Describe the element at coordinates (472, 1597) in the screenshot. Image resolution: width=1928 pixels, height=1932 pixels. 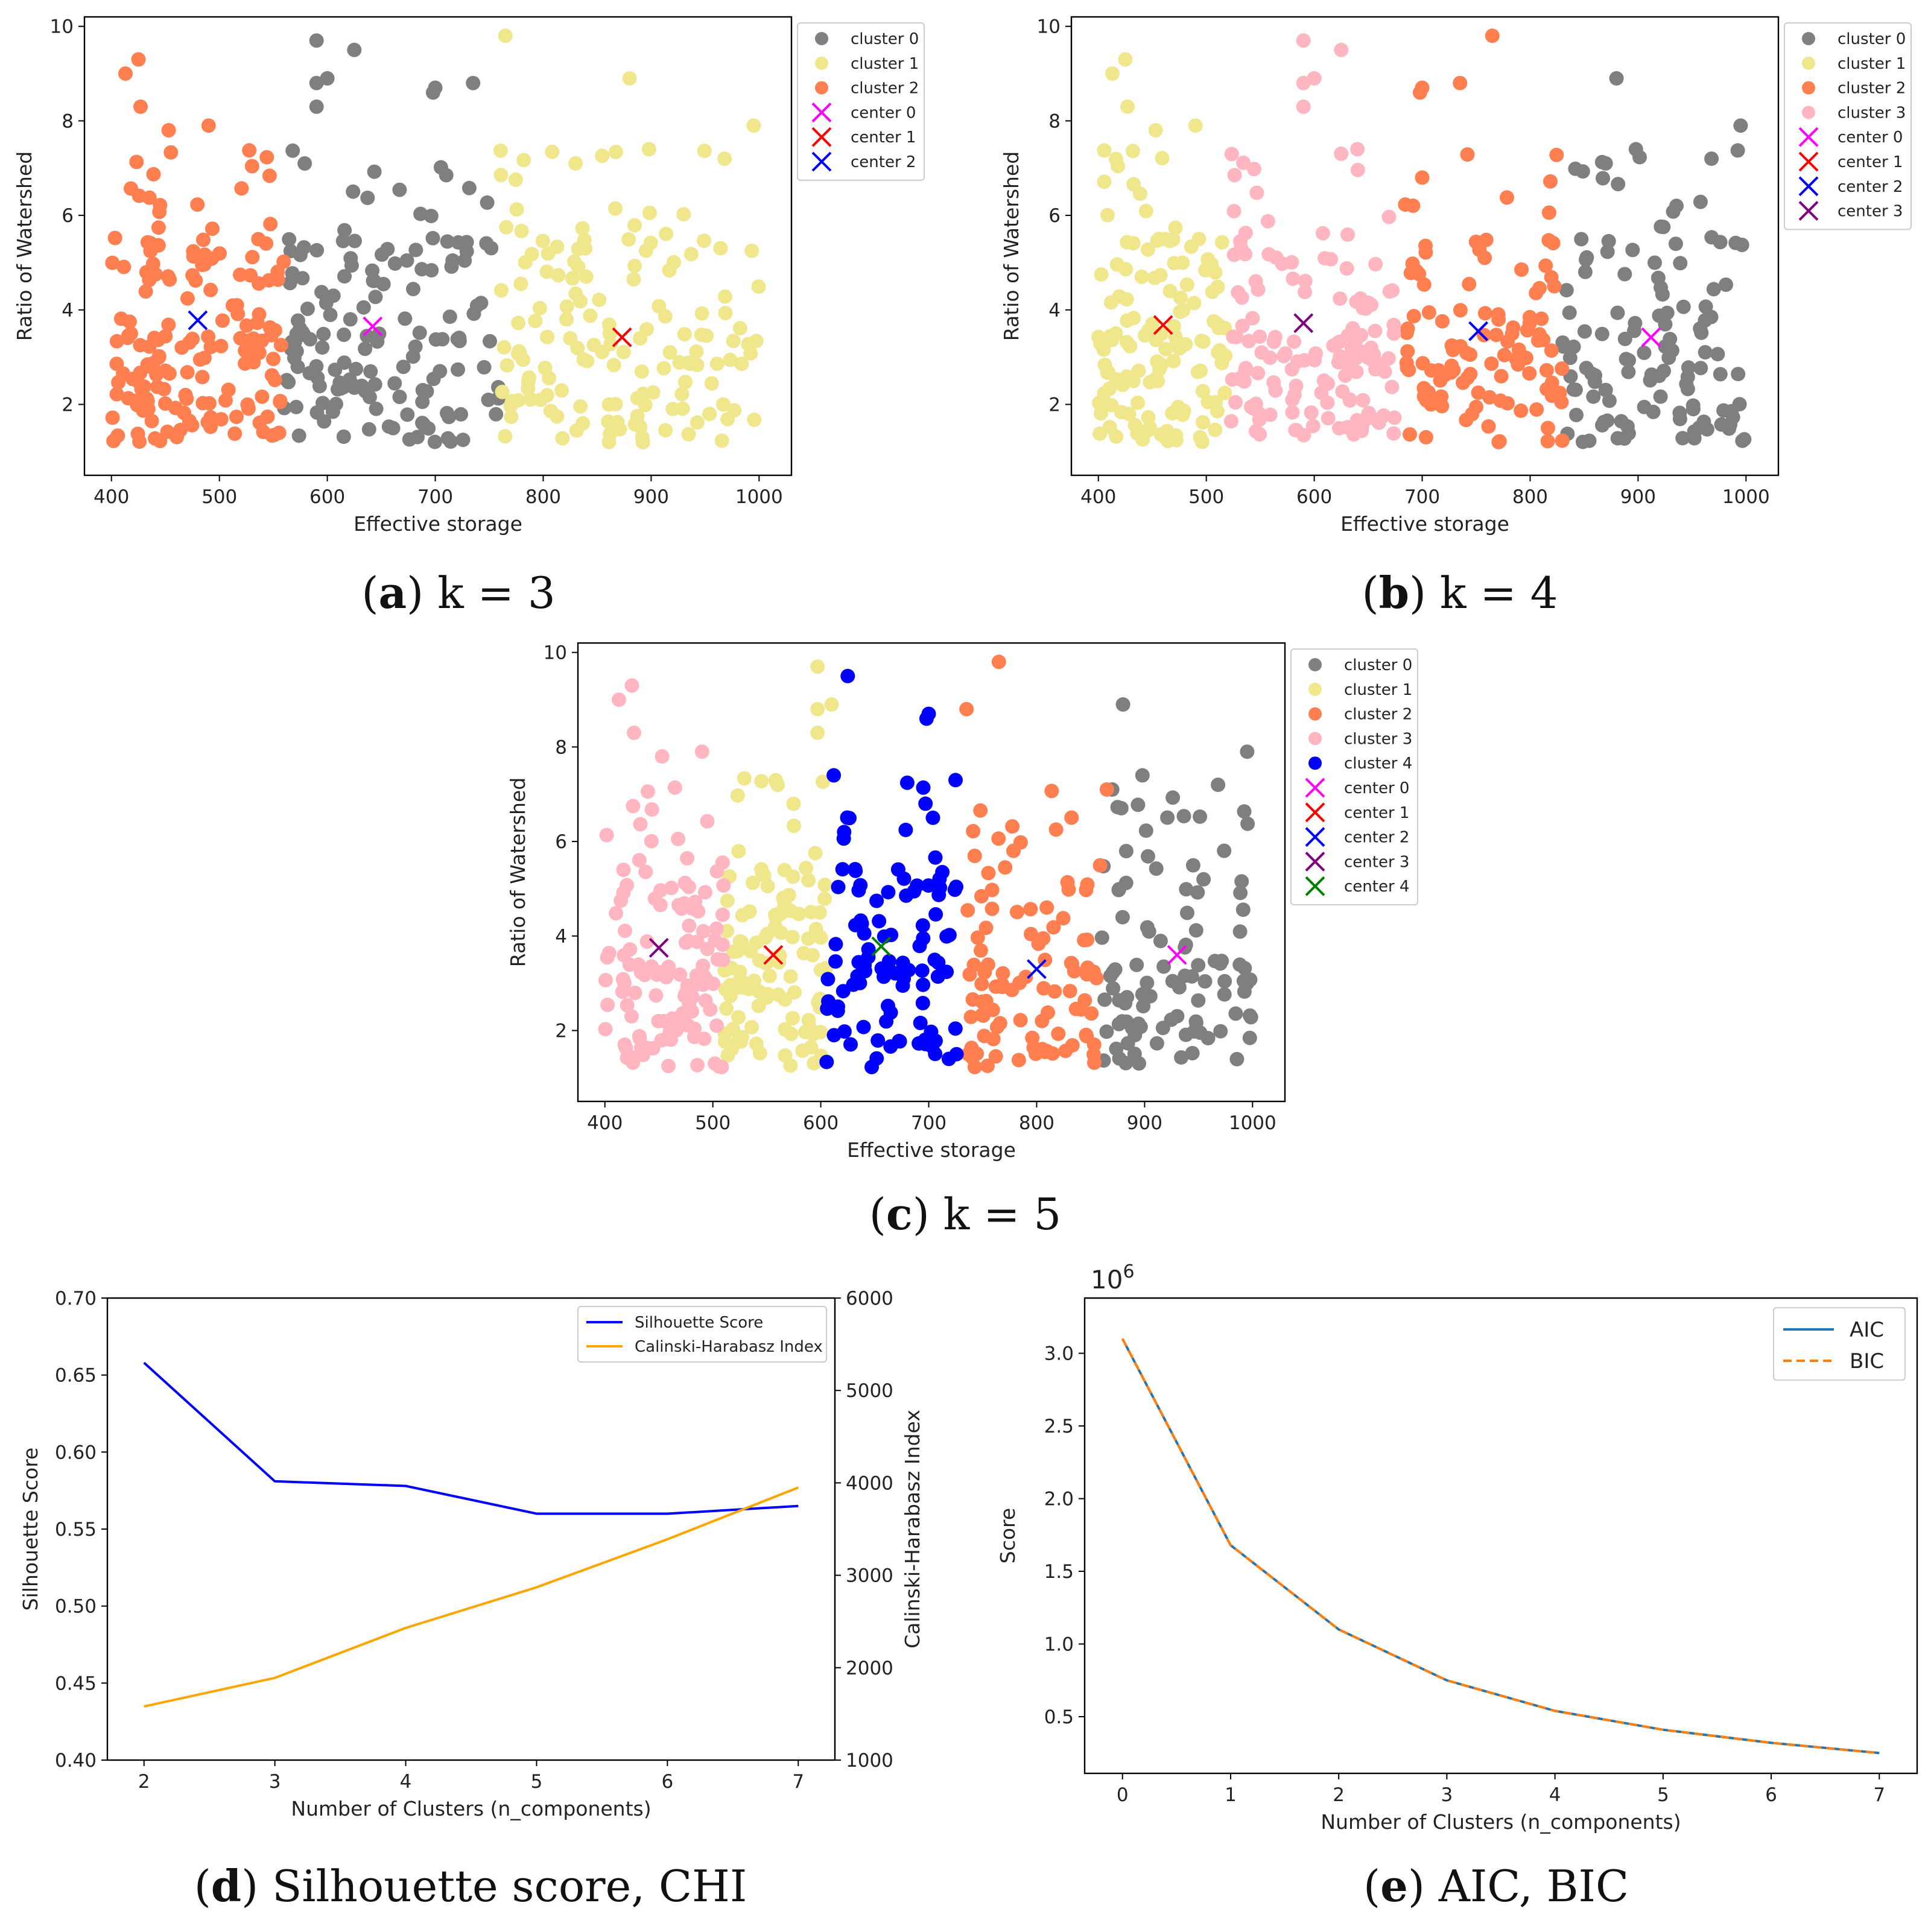
I see `series-line-chi` at that location.